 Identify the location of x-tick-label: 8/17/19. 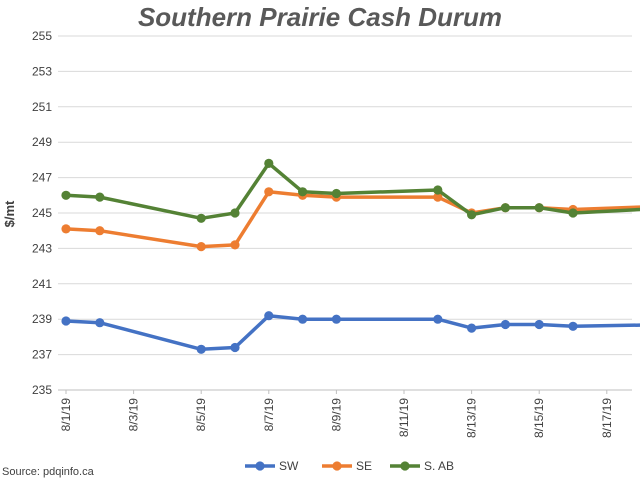
(607, 418).